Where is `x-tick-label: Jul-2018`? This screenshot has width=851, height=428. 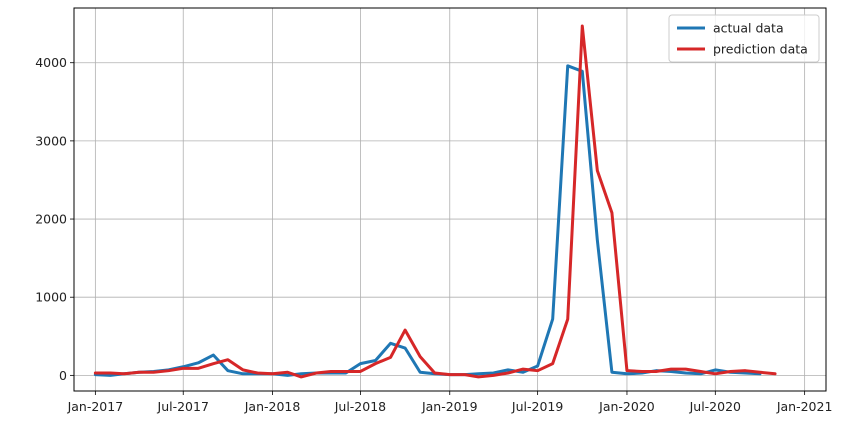
x-tick-label: Jul-2018 is located at coordinates (360, 406).